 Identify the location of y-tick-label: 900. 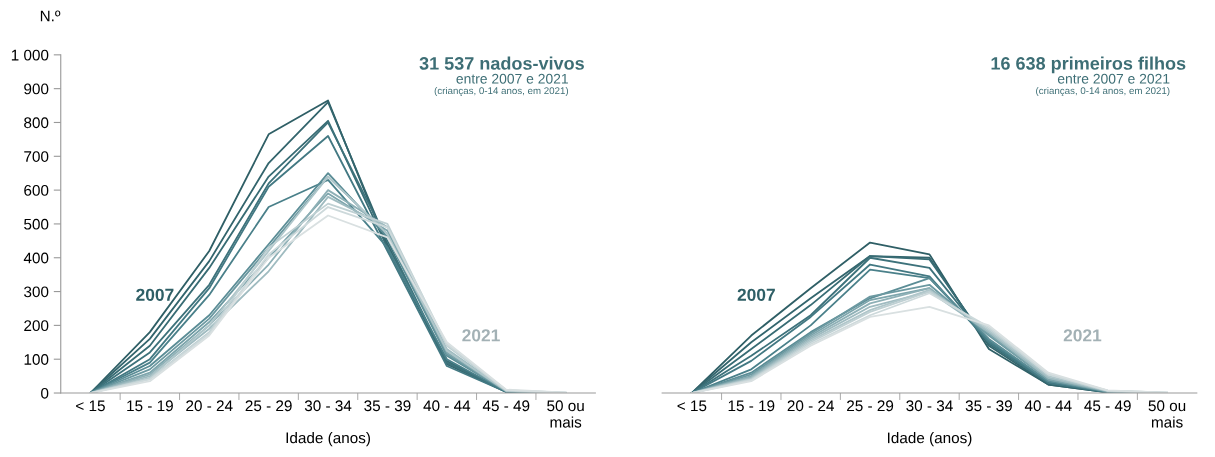
(36, 89).